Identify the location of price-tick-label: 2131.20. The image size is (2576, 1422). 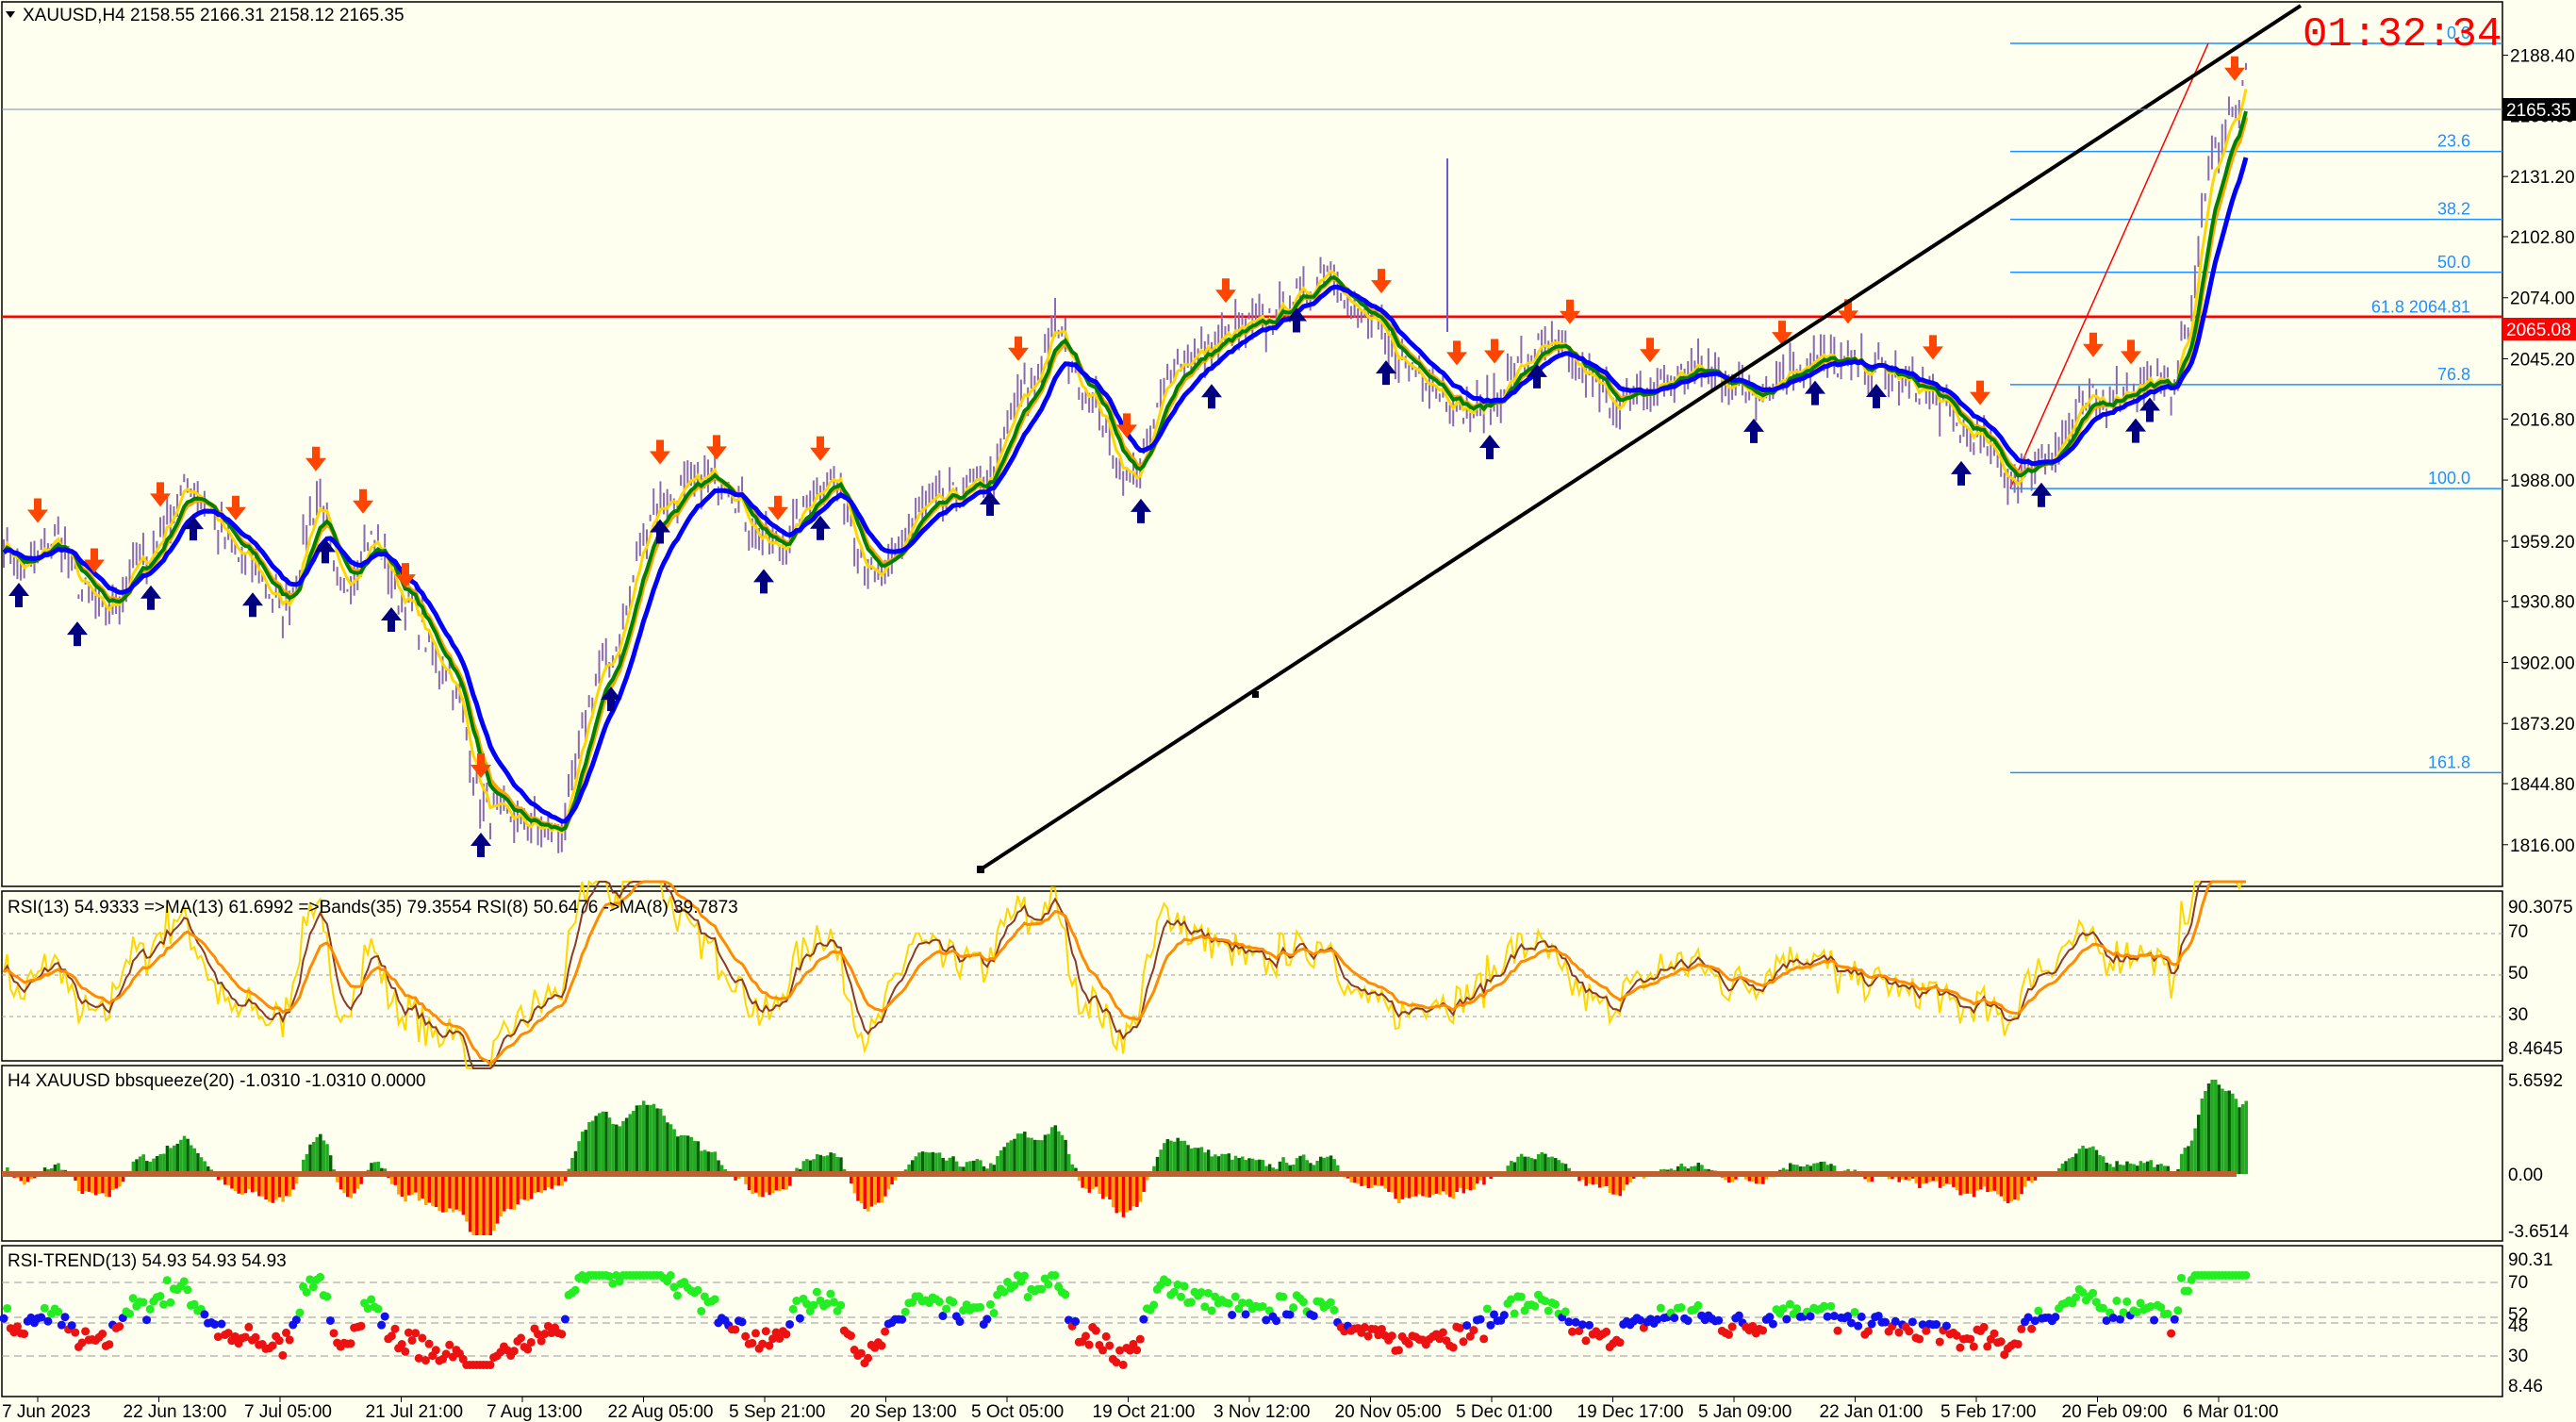
(2542, 178).